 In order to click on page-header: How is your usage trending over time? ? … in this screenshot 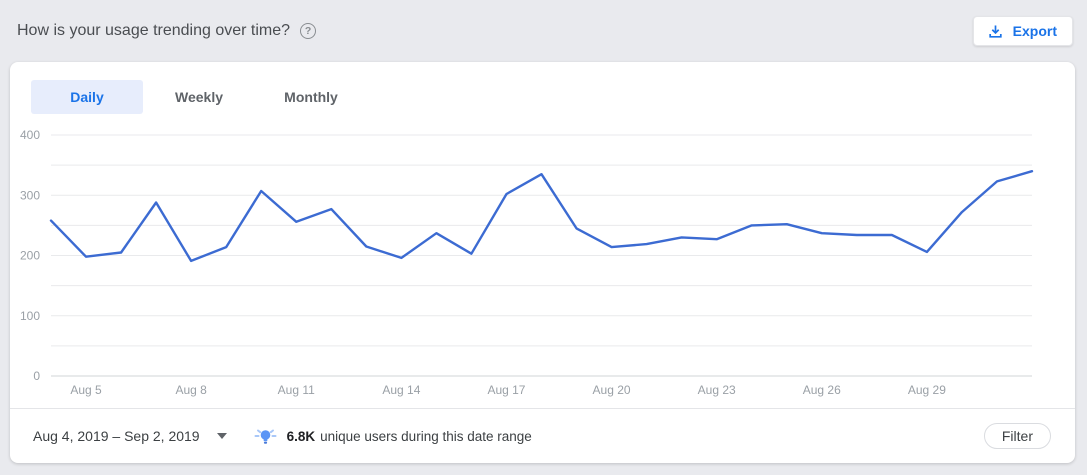, I will do `click(543, 31)`.